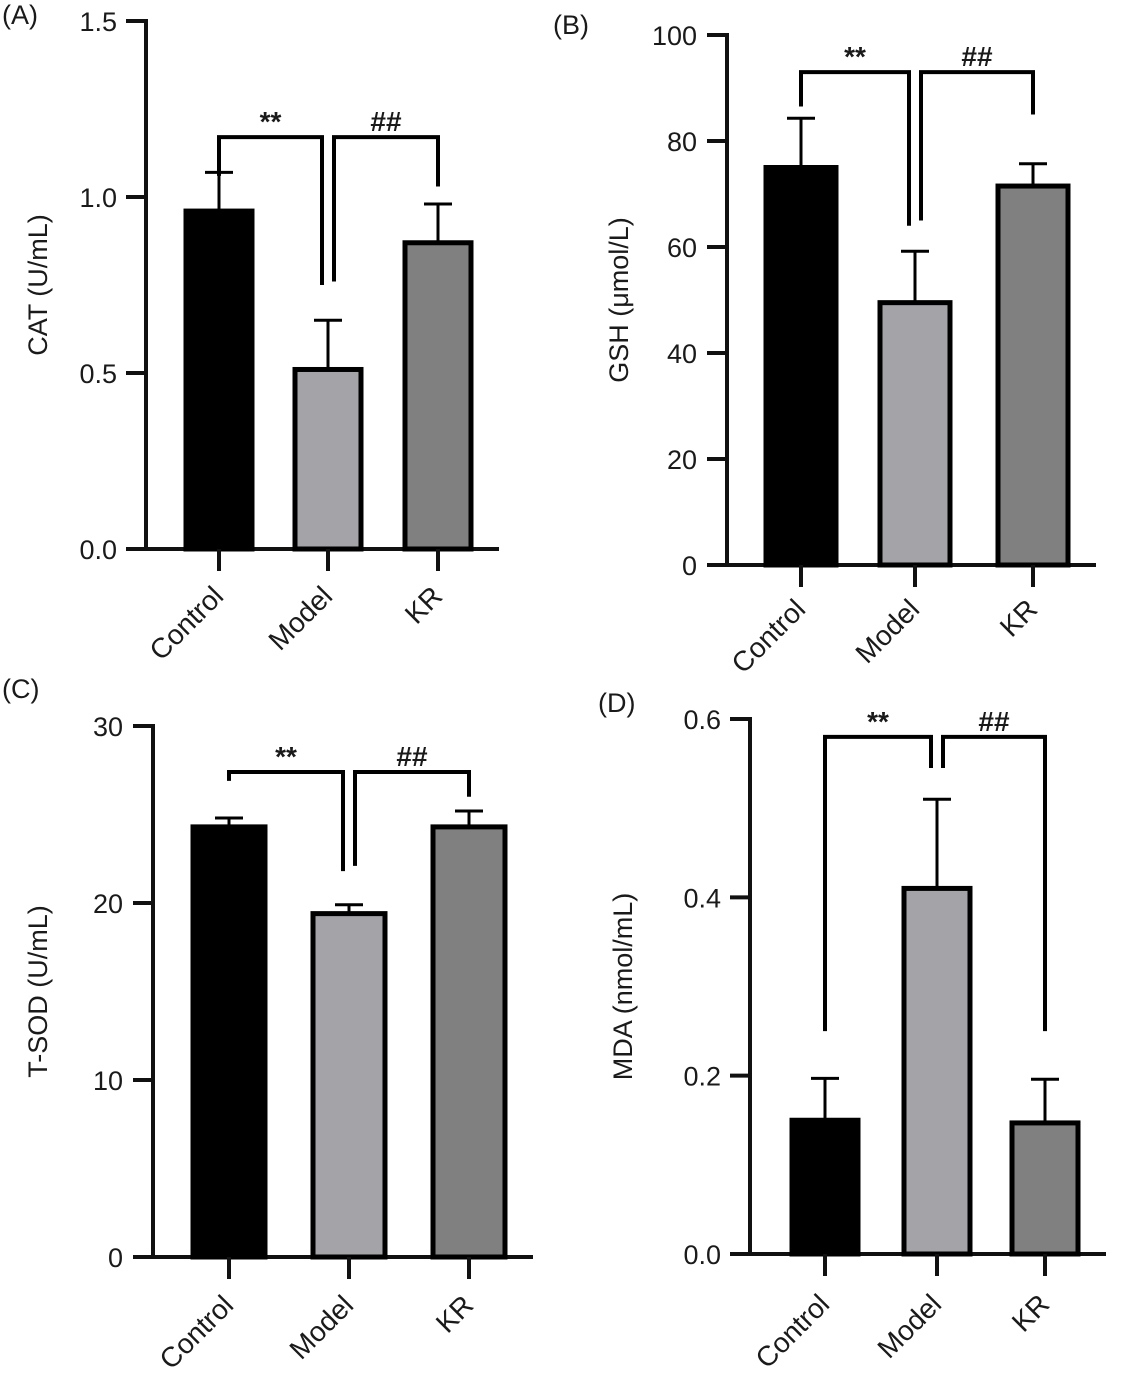 Image resolution: width=1130 pixels, height=1373 pixels. What do you see at coordinates (108, 727) in the screenshot?
I see `y-tick-label: 30` at bounding box center [108, 727].